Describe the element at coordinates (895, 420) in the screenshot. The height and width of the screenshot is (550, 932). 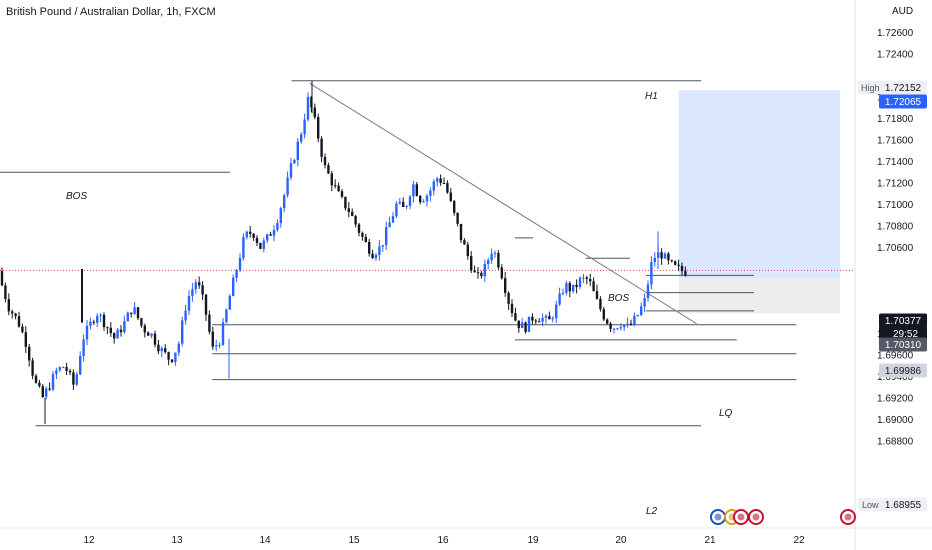
I see `y-tick-label: 1.69000` at that location.